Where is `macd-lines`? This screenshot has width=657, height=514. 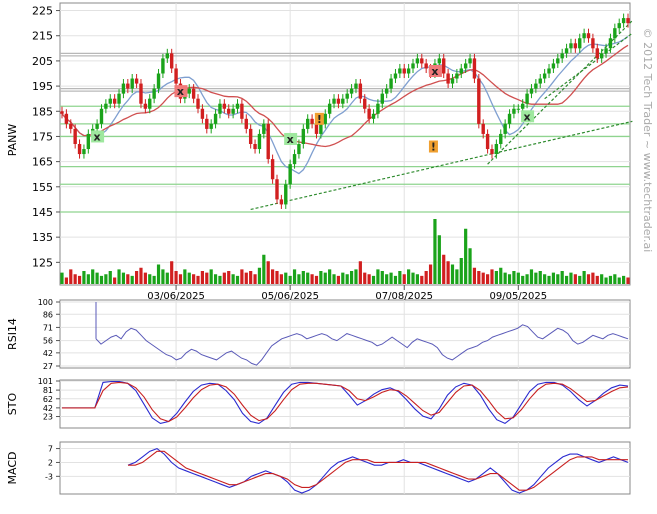
macd-lines is located at coordinates (378, 470).